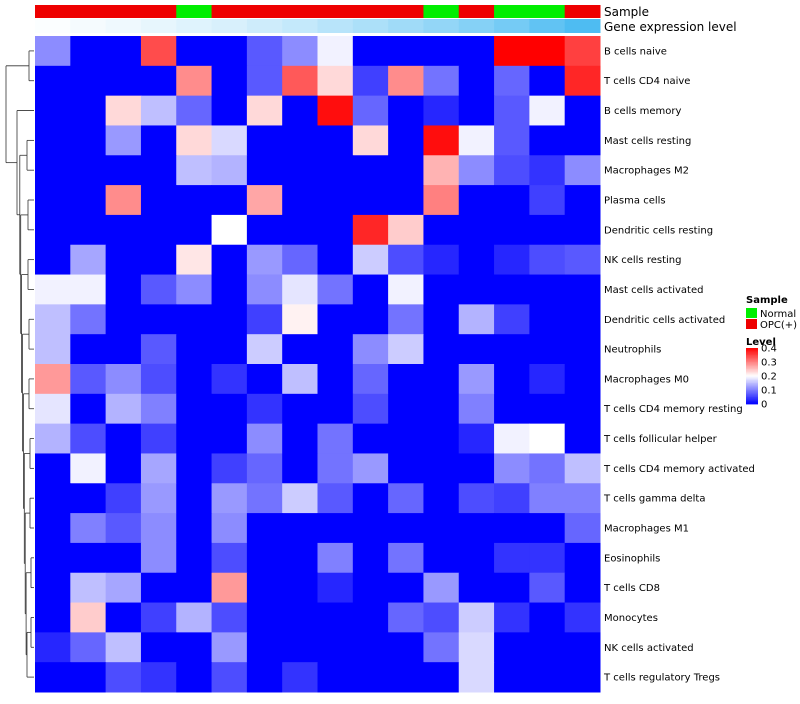 This screenshot has width=800, height=704. I want to click on row-label: NK cells activated, so click(649, 648).